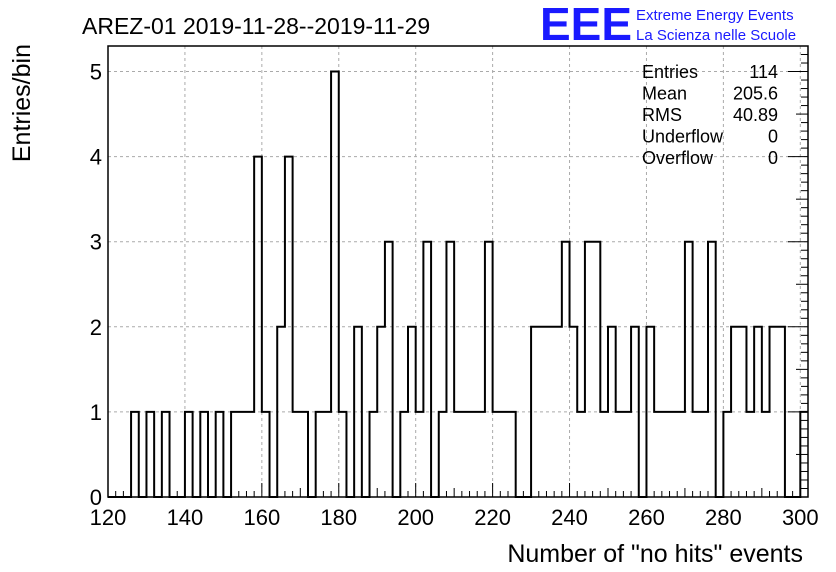 This screenshot has height=572, width=836. I want to click on x-tick-label: 180, so click(338, 517).